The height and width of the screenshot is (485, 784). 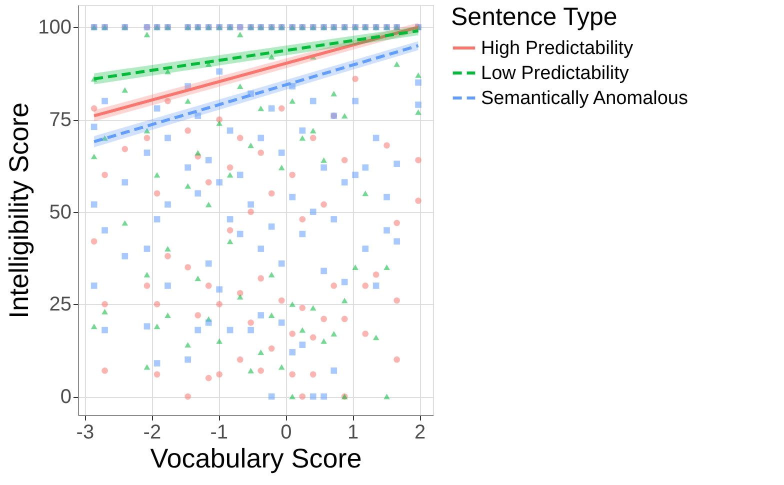 I want to click on legend-label: High Predictability, so click(x=557, y=48).